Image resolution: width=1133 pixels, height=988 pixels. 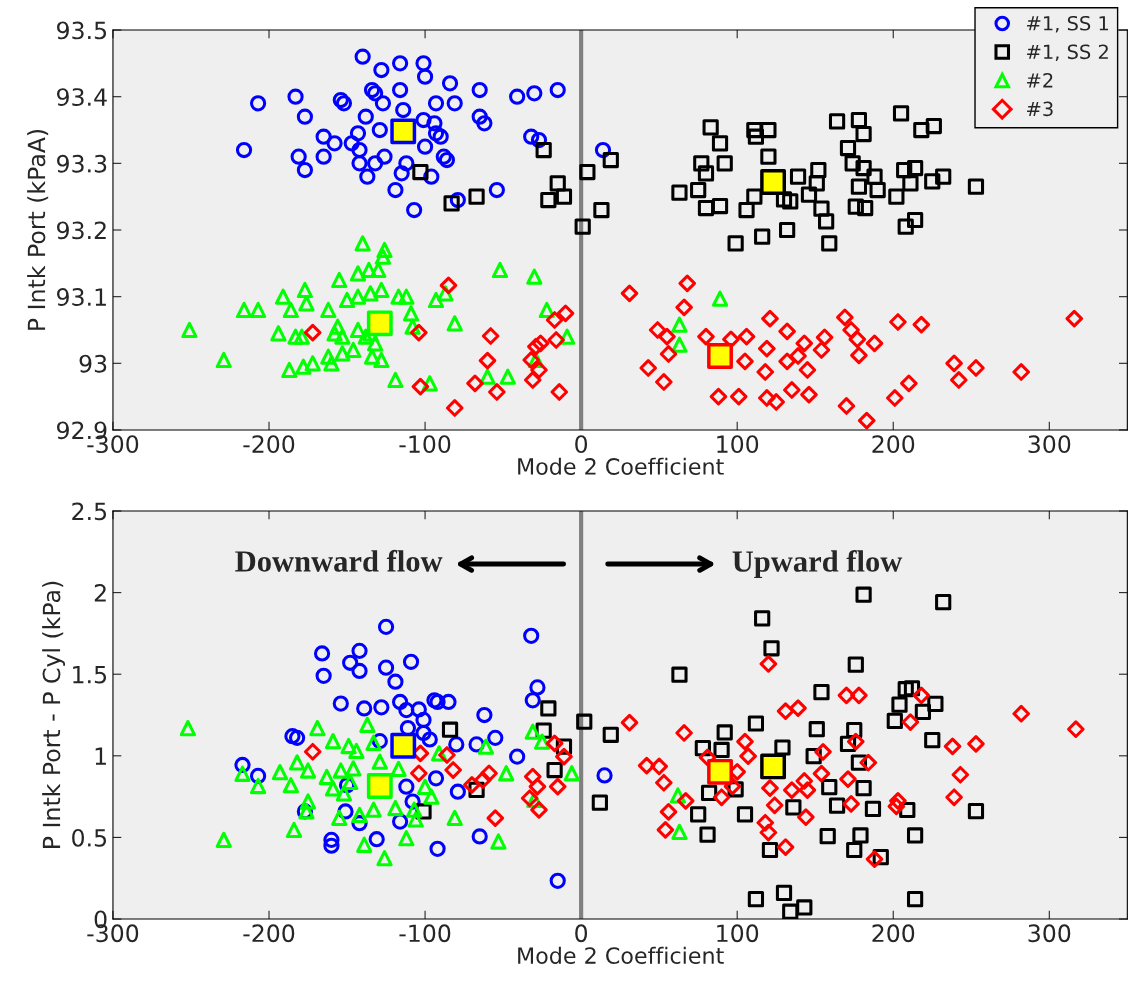 What do you see at coordinates (1040, 109) in the screenshot?
I see `legend-label: #3` at bounding box center [1040, 109].